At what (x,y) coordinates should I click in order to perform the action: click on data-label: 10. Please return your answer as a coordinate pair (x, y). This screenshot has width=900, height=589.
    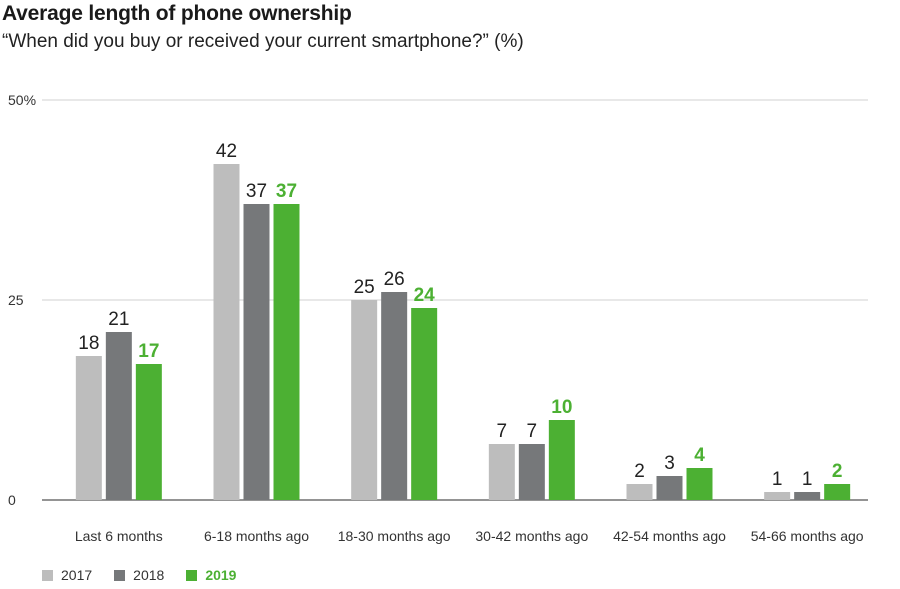
    Looking at the image, I should click on (561, 407).